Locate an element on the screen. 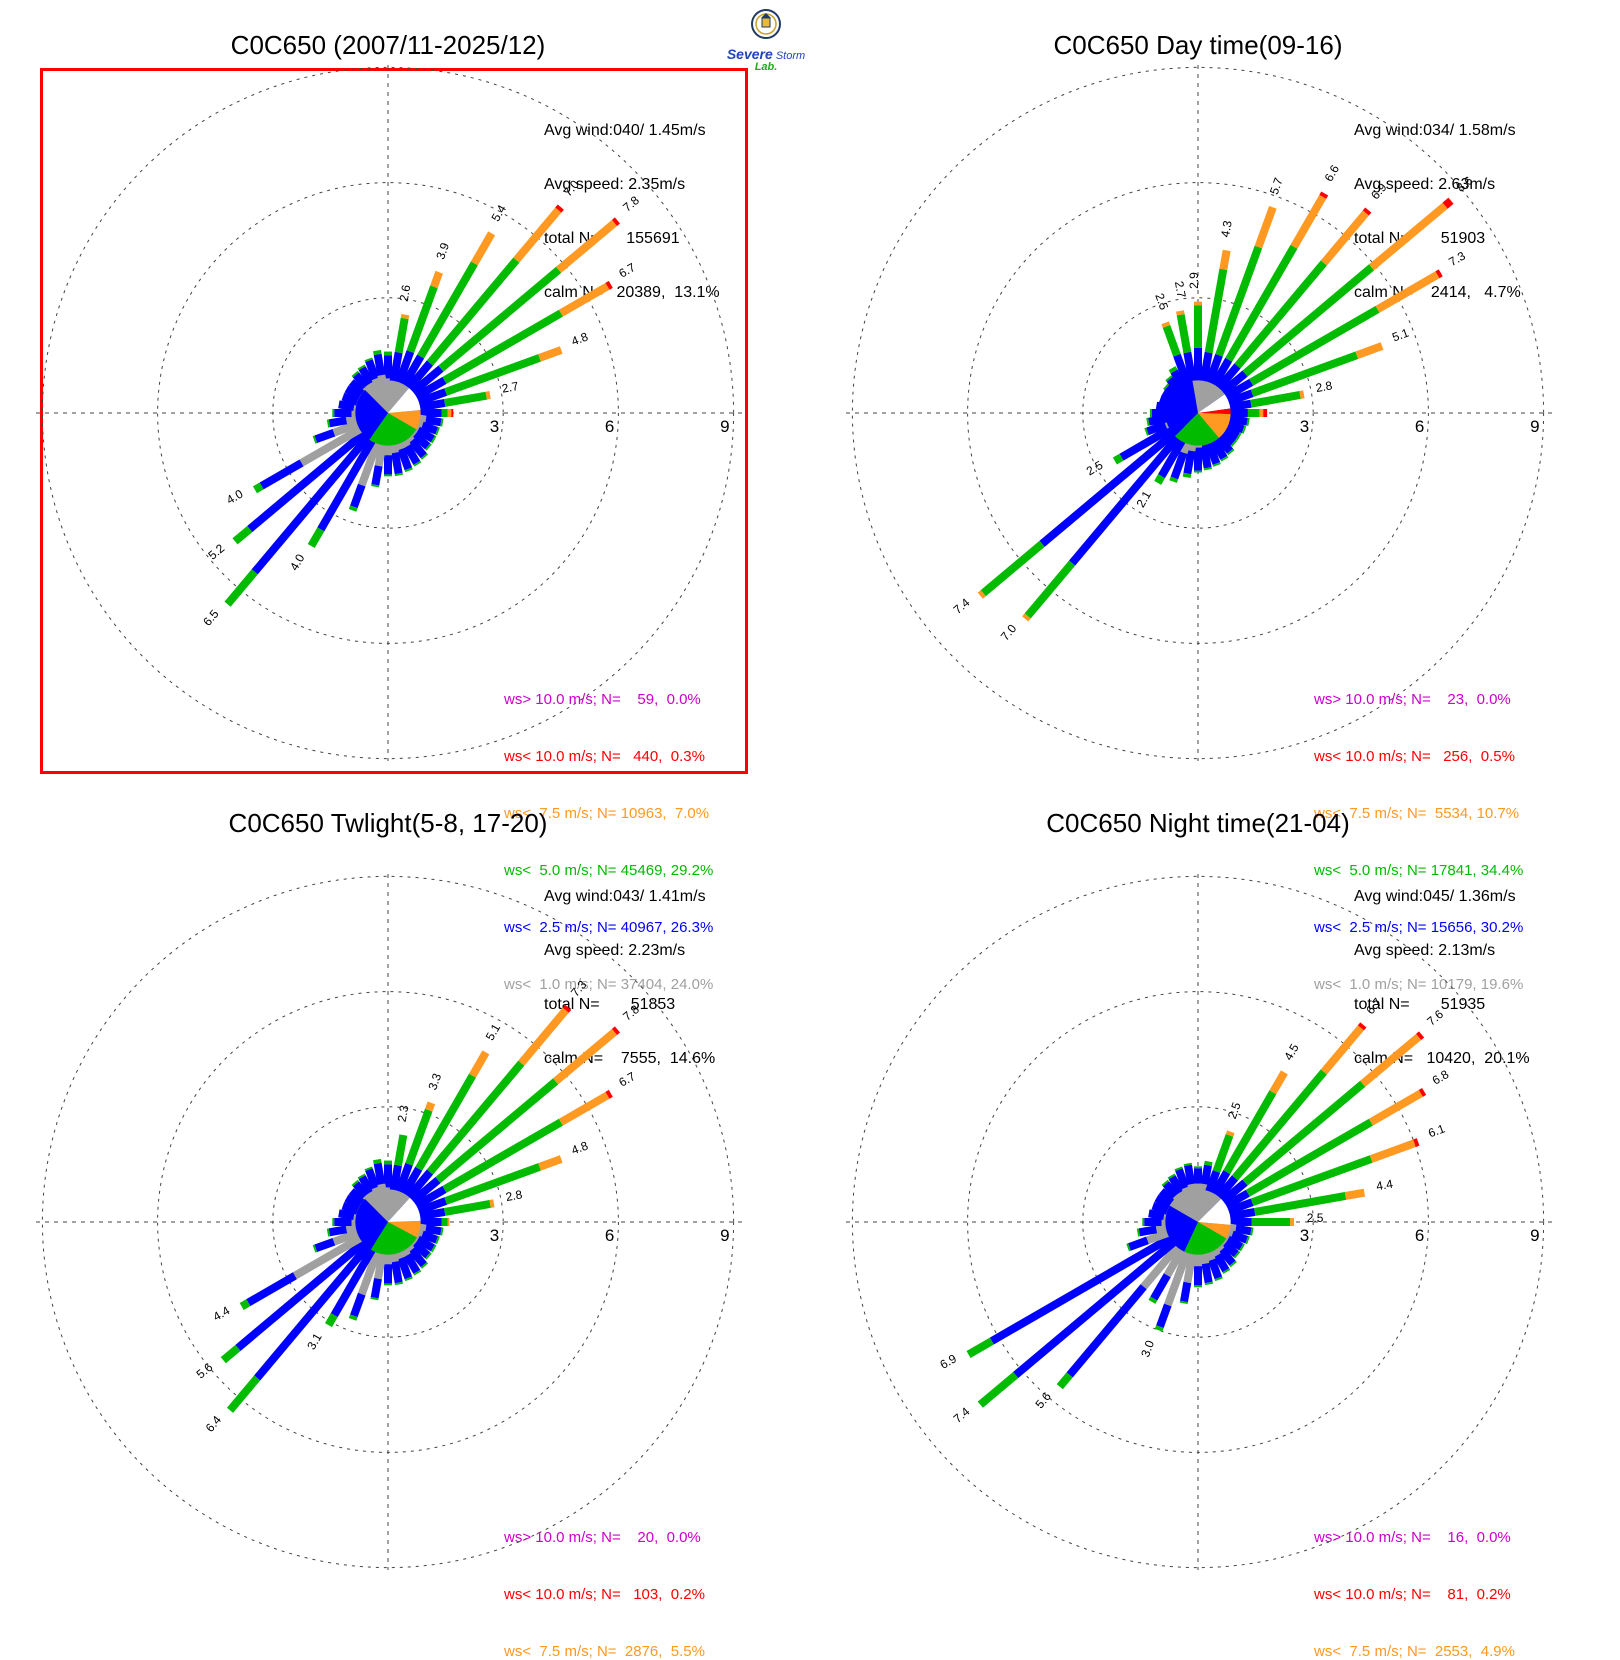 Image resolution: width=1620 pixels, height=1660 pixels. bar-value-labels: 2.3 3.3 5.1 7.3 7.8 6.7 4.8 2.8 3.1 6.4 5.6 4.4 is located at coordinates (418, 1205).